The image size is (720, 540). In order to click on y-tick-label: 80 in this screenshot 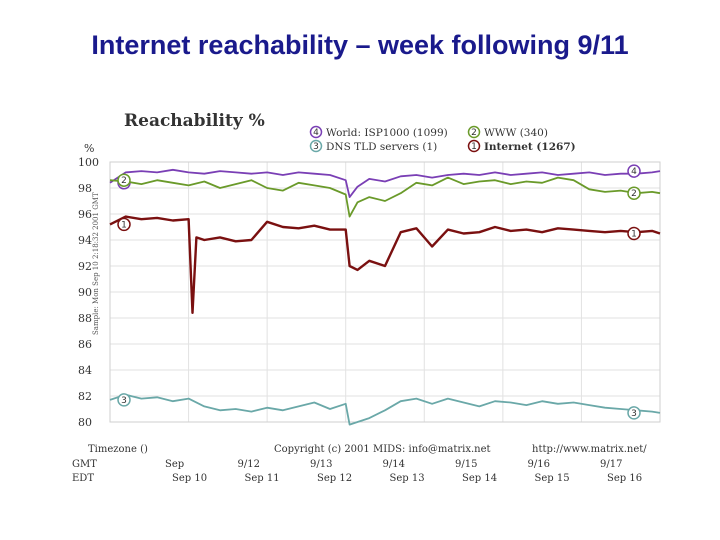, I will do `click(85, 422)`.